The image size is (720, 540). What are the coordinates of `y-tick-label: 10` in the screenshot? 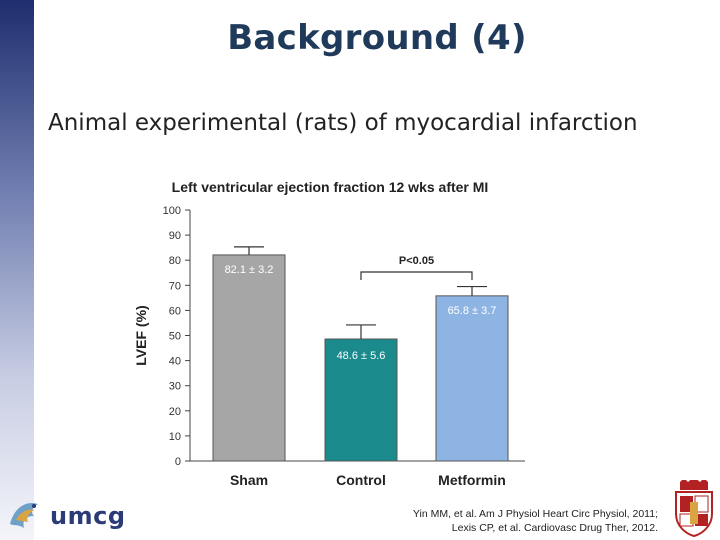 It's located at (175, 437).